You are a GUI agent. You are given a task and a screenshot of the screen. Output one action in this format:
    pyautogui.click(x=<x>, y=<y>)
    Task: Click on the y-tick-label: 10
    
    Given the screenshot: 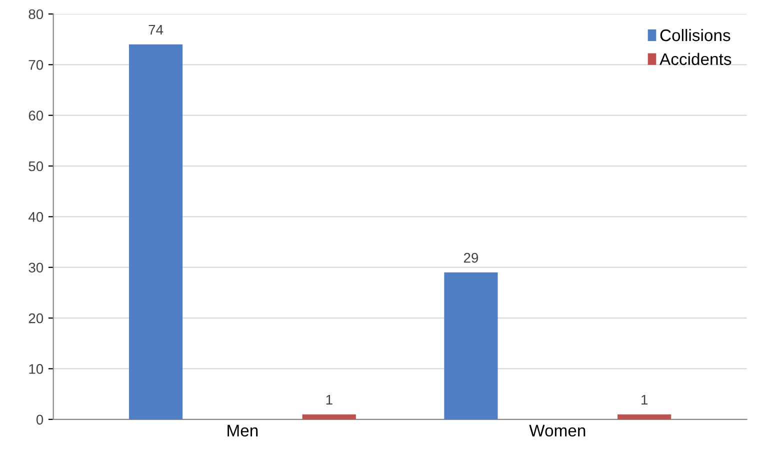 What is the action you would take?
    pyautogui.click(x=36, y=369)
    